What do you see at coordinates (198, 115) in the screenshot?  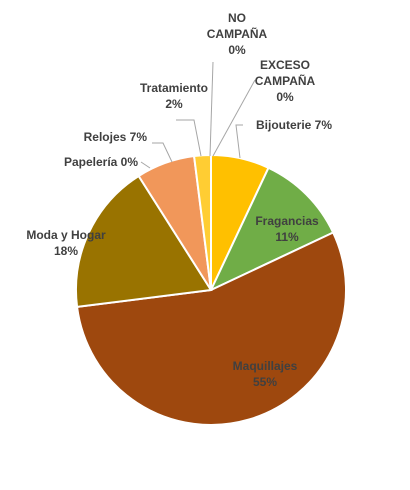 I see `leader-lines` at bounding box center [198, 115].